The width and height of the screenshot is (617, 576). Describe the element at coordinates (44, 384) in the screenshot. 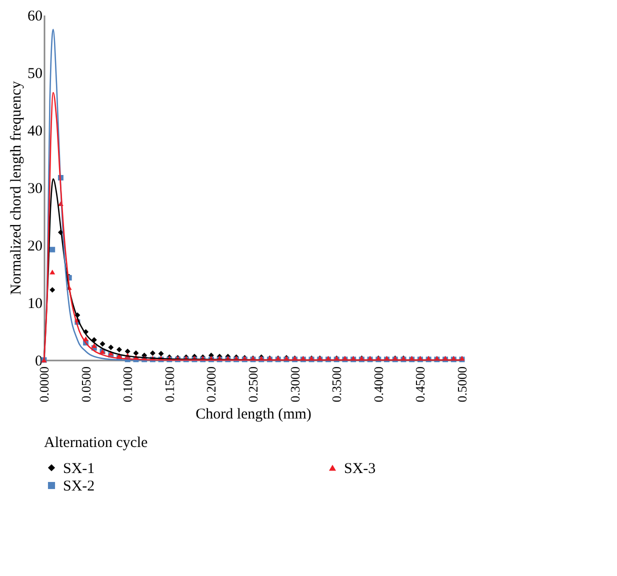

I see `x-tick-label: 0.0000` at that location.